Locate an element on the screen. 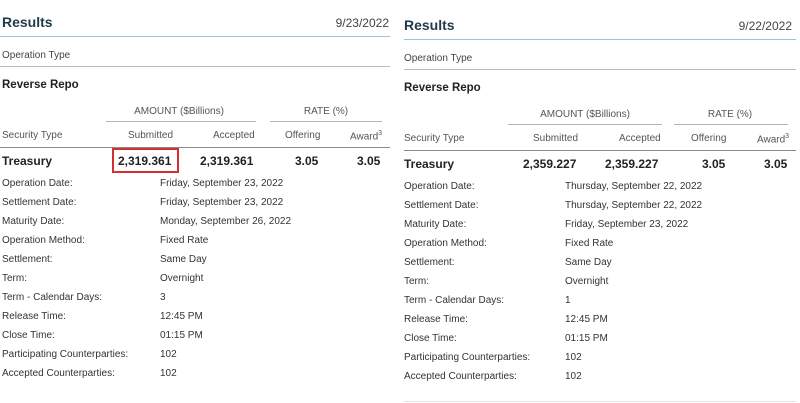  accepted-value: 2,359.227 is located at coordinates (632, 164).